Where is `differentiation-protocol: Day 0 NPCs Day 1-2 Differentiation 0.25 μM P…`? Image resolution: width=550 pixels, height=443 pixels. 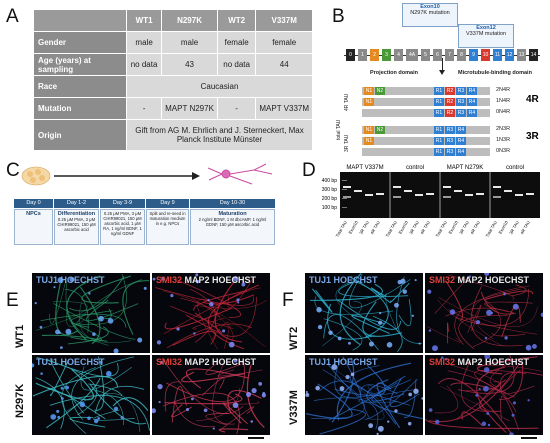 differentiation-protocol: Day 0 NPCs Day 1-2 Differentiation 0.25 μM P… is located at coordinates (145, 204).